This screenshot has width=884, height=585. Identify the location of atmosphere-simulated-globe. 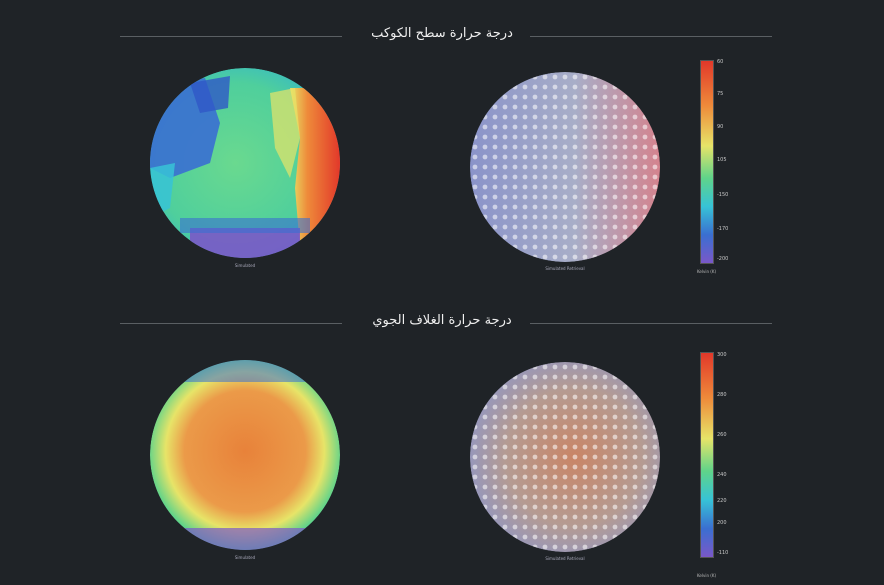
(245, 455).